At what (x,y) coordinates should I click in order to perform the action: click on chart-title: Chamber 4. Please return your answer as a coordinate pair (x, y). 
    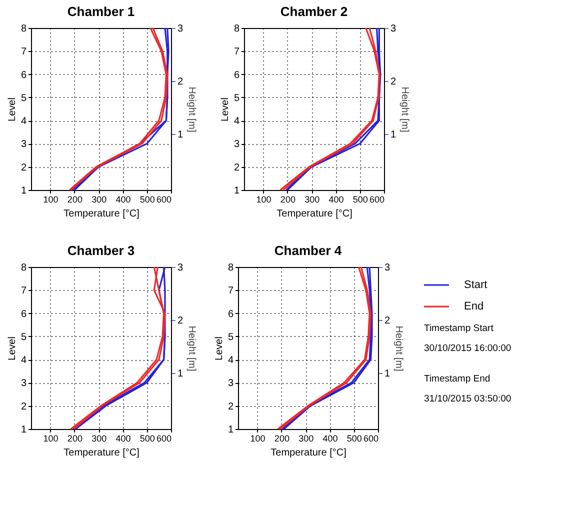
    Looking at the image, I should click on (308, 250).